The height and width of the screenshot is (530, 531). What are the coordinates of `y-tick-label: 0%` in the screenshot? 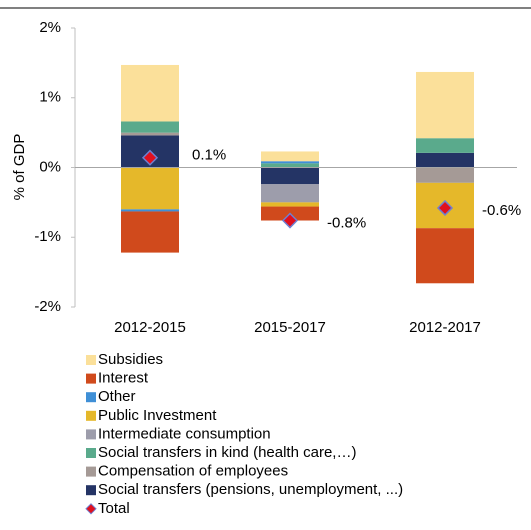 It's located at (50, 166).